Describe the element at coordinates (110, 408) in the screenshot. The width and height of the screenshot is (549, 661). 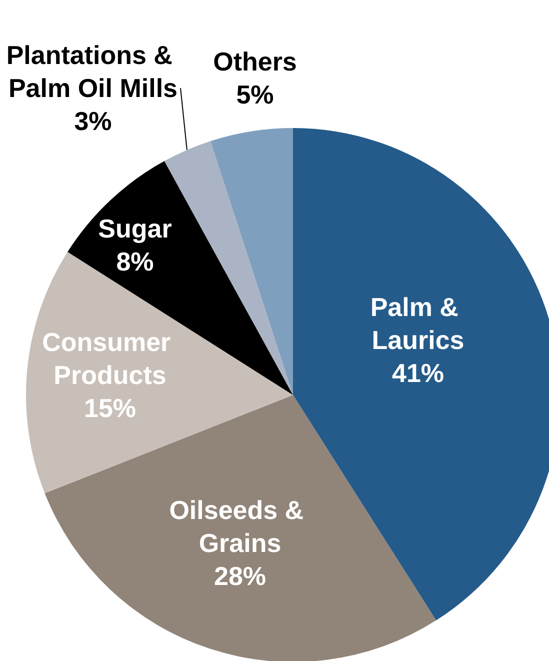
I see `data-label: 15%` at that location.